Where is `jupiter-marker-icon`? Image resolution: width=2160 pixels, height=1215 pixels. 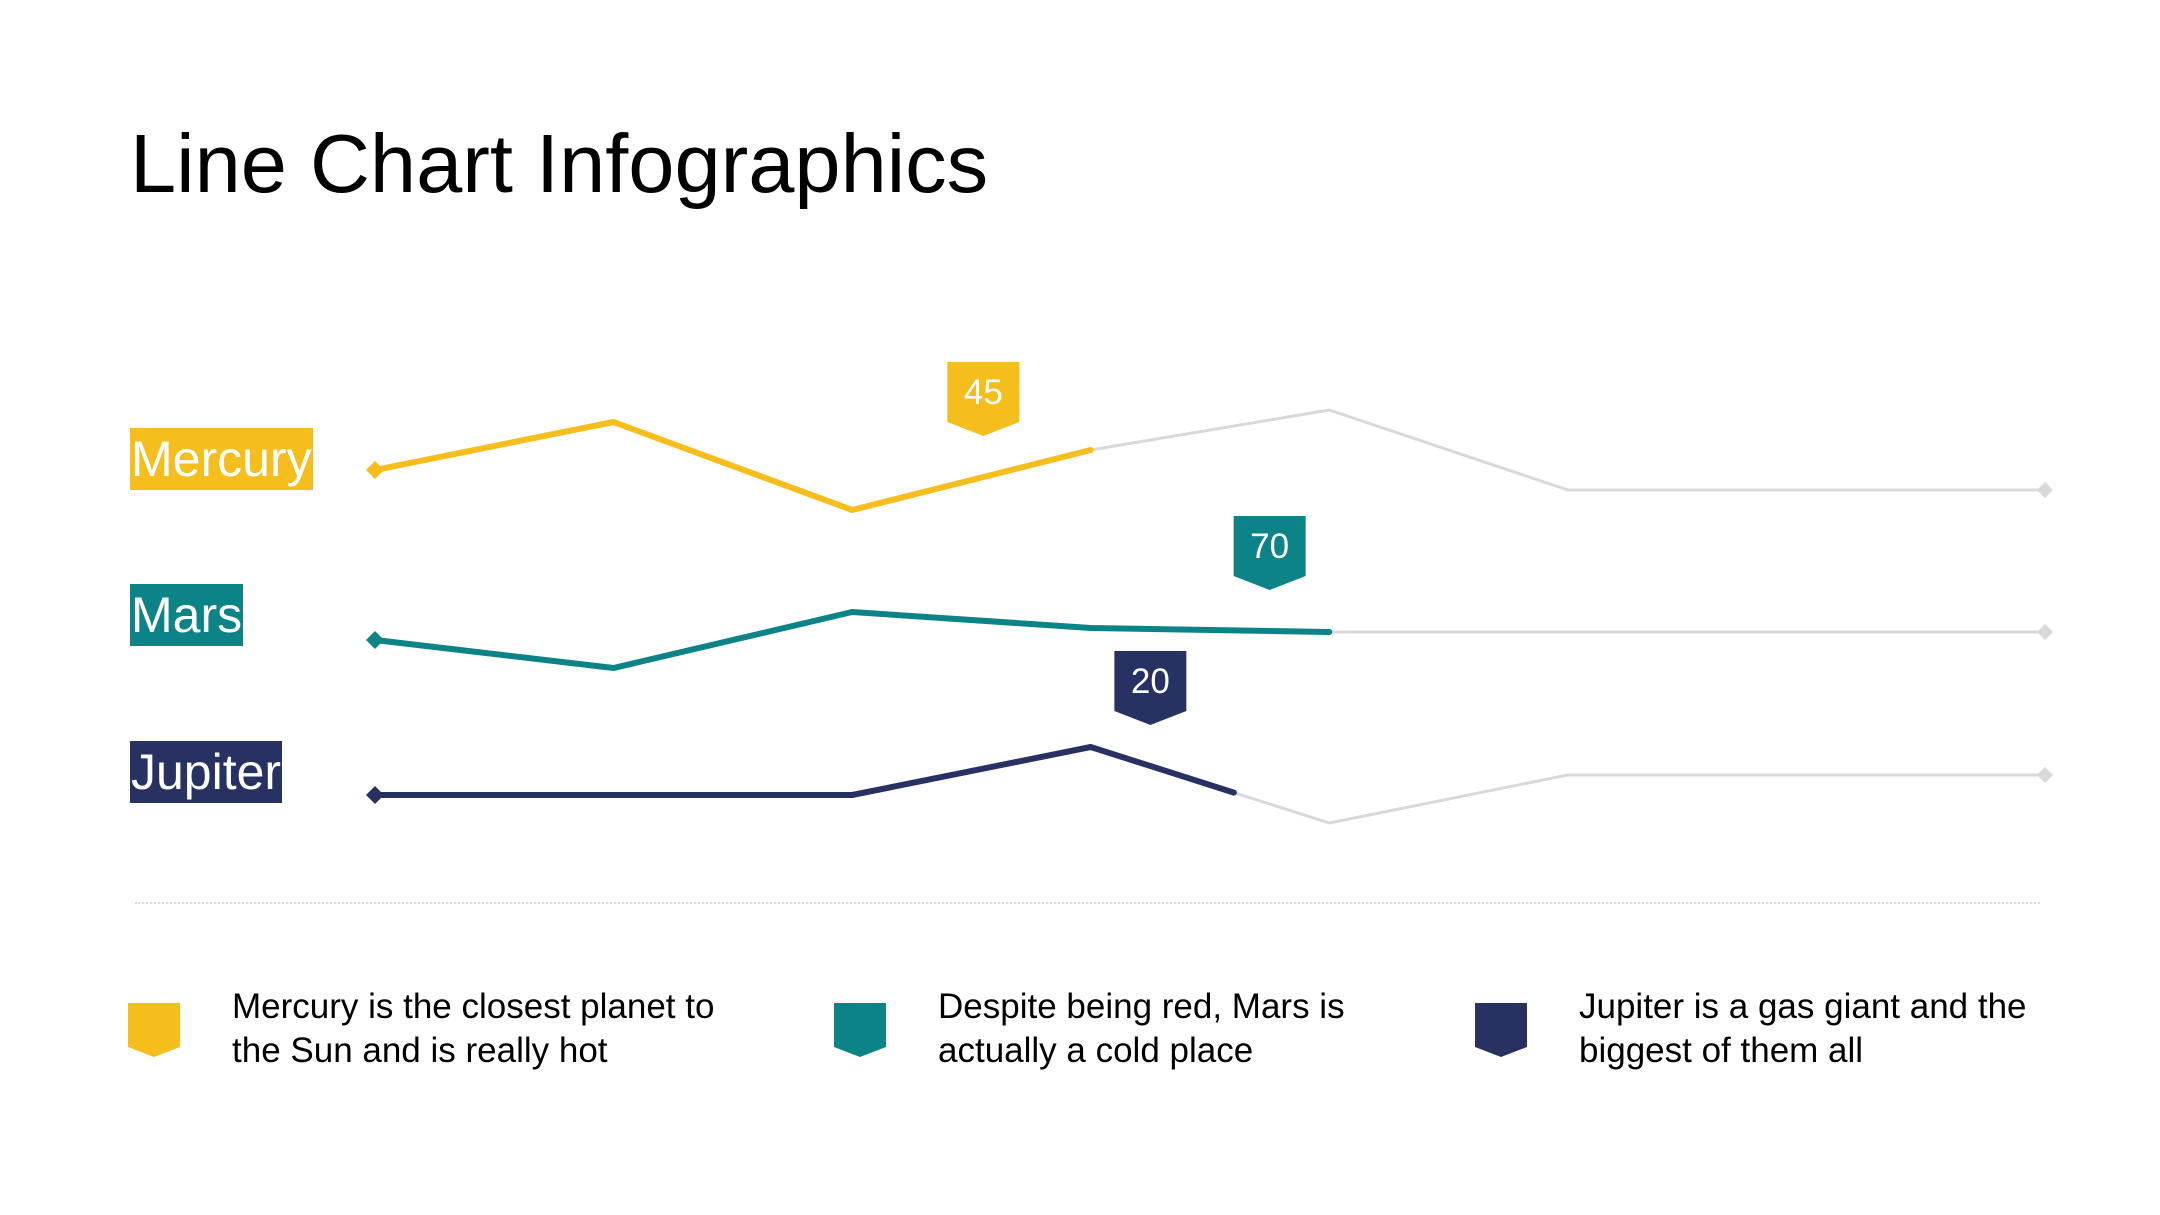
jupiter-marker-icon is located at coordinates (1501, 1030).